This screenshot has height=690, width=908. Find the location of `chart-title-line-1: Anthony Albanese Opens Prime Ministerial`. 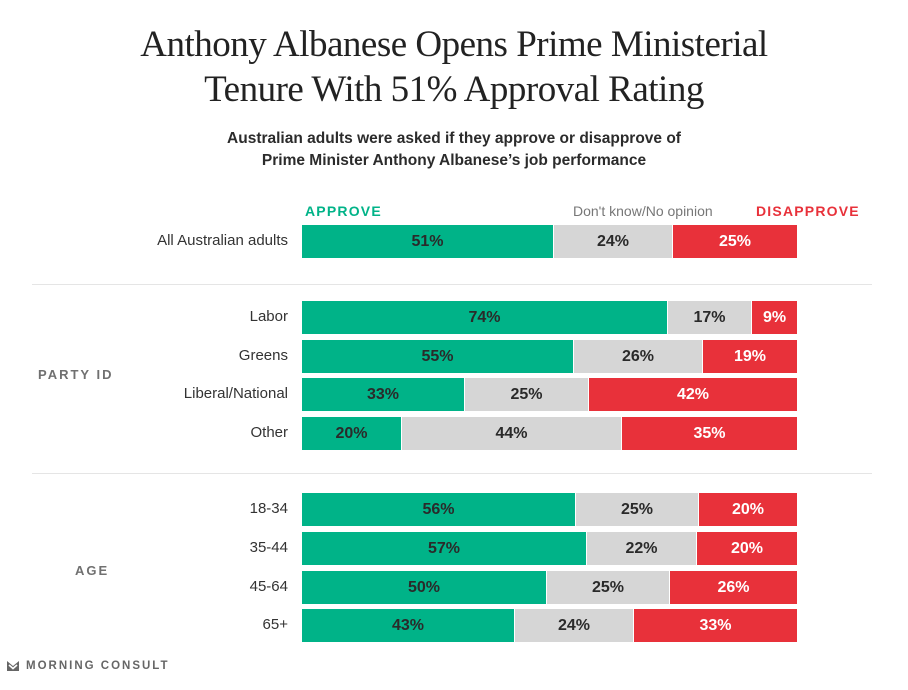

chart-title-line-1: Anthony Albanese Opens Prime Ministerial is located at coordinates (454, 44).